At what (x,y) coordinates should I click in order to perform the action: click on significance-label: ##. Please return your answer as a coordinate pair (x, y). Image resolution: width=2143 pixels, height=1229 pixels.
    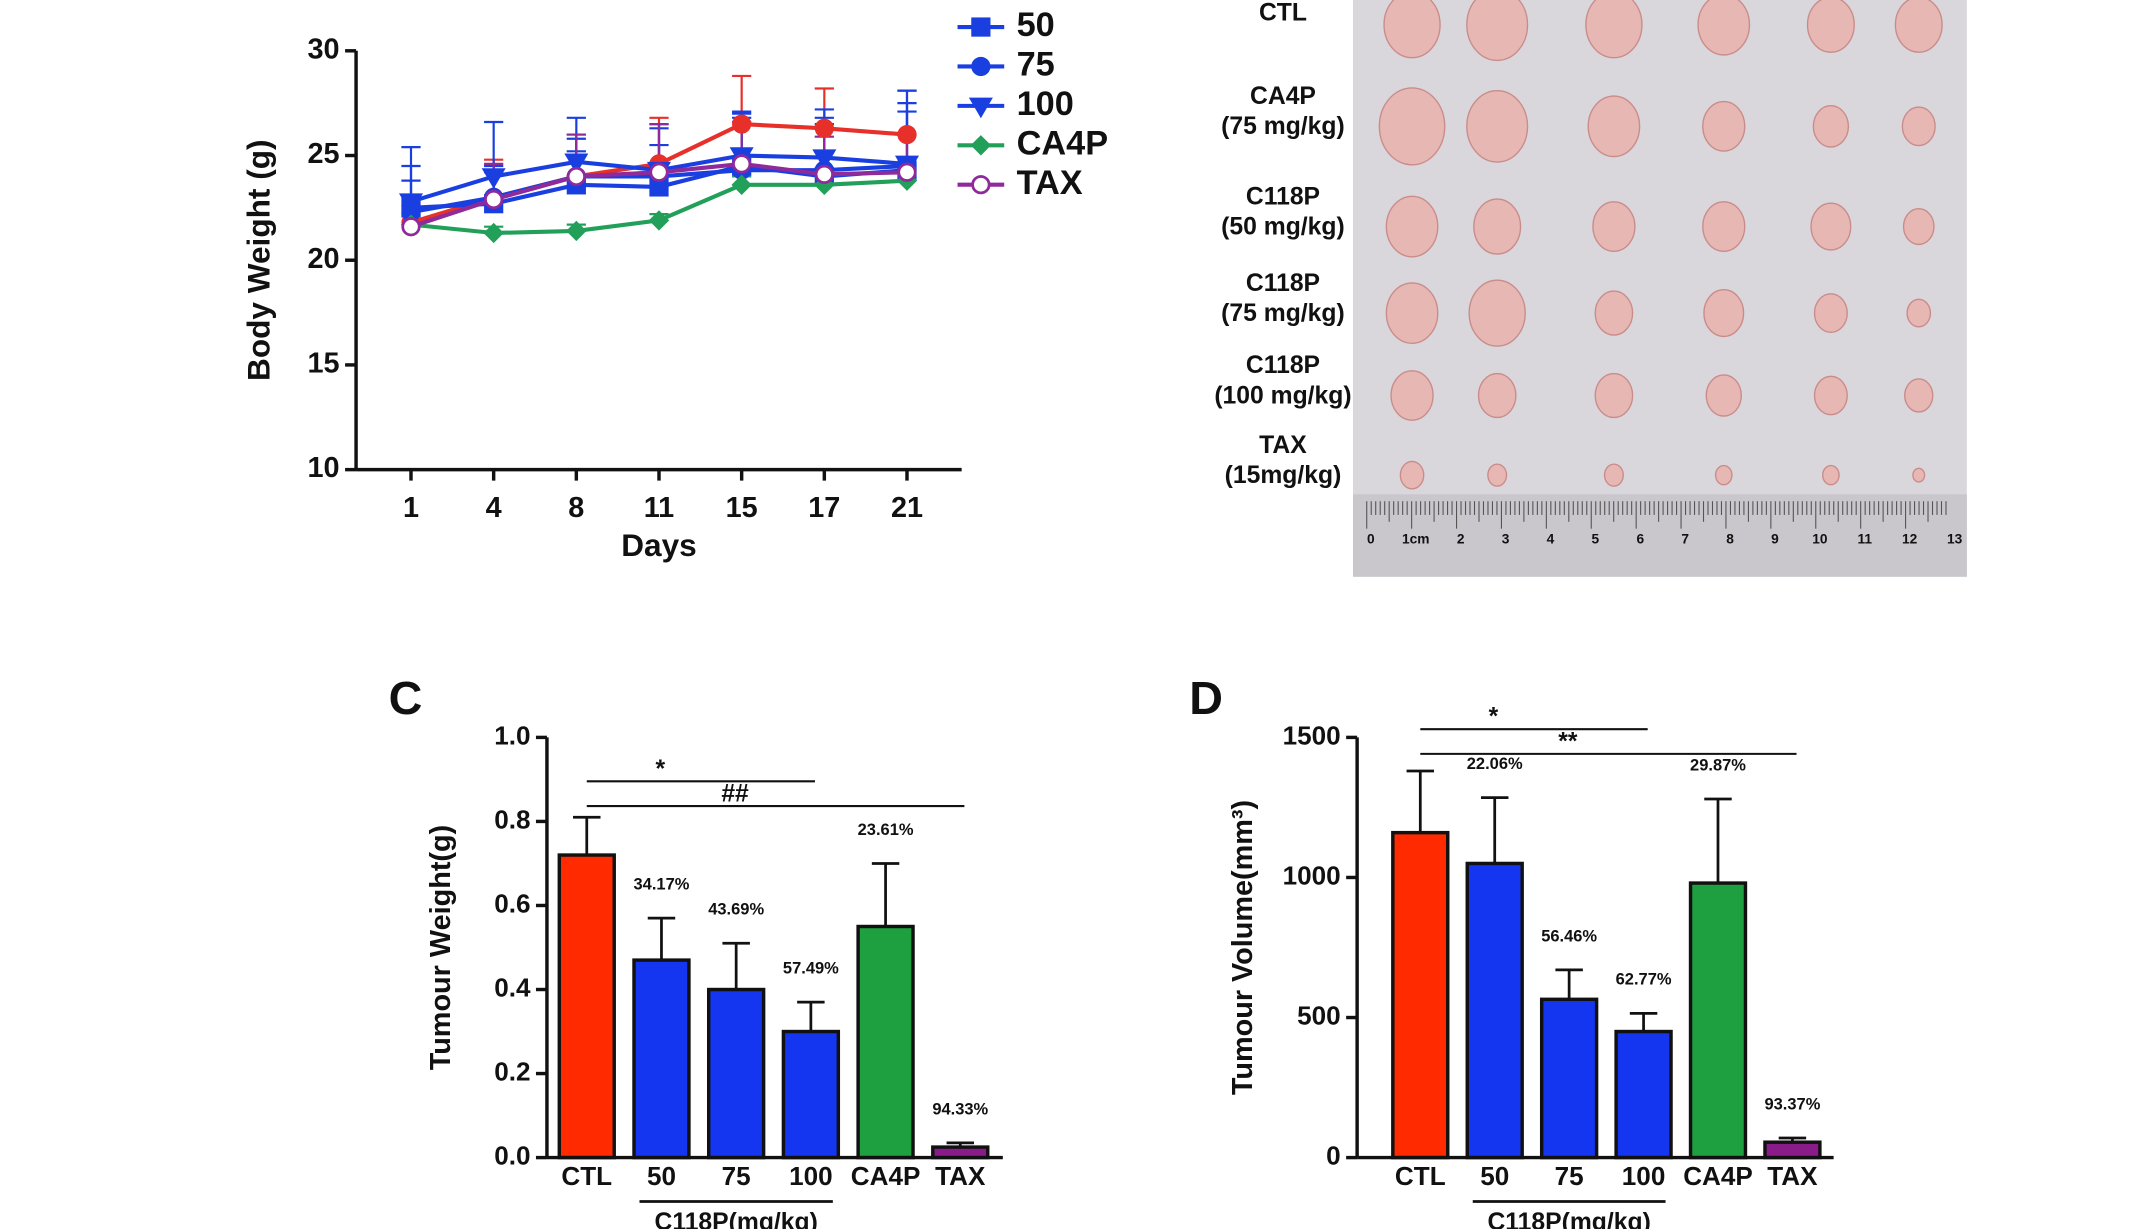
    Looking at the image, I should click on (735, 794).